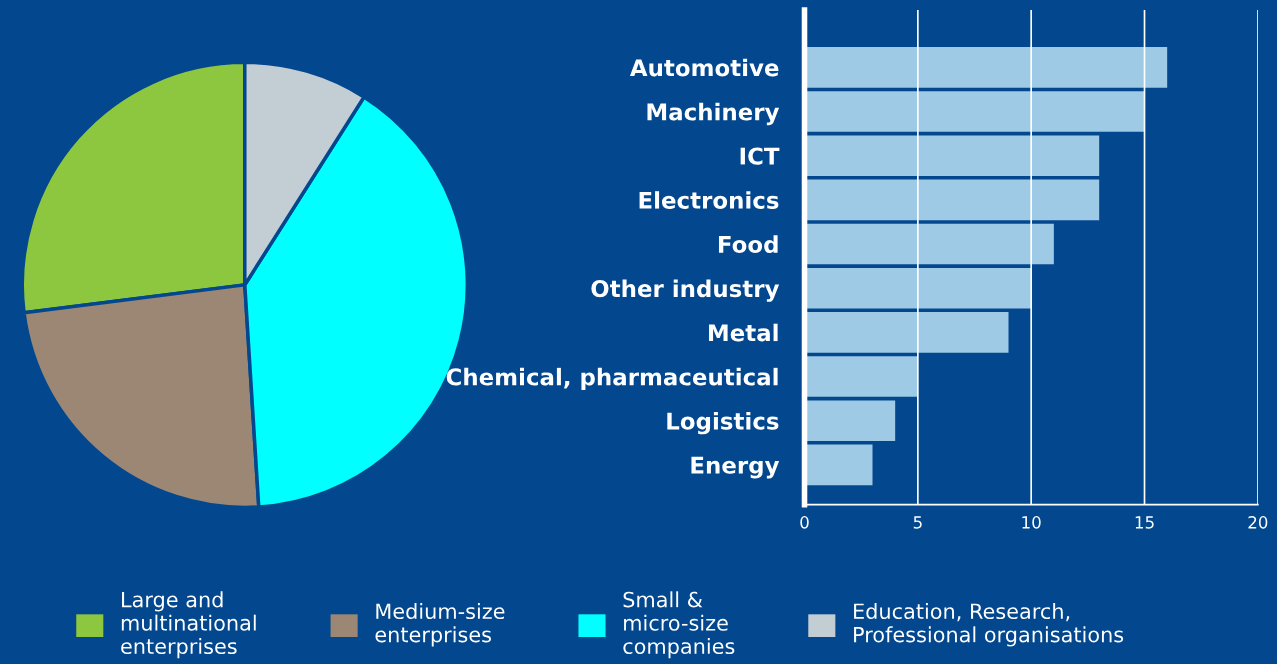 The width and height of the screenshot is (1277, 664). Describe the element at coordinates (685, 290) in the screenshot. I see `y-tick-label: Other industry` at that location.